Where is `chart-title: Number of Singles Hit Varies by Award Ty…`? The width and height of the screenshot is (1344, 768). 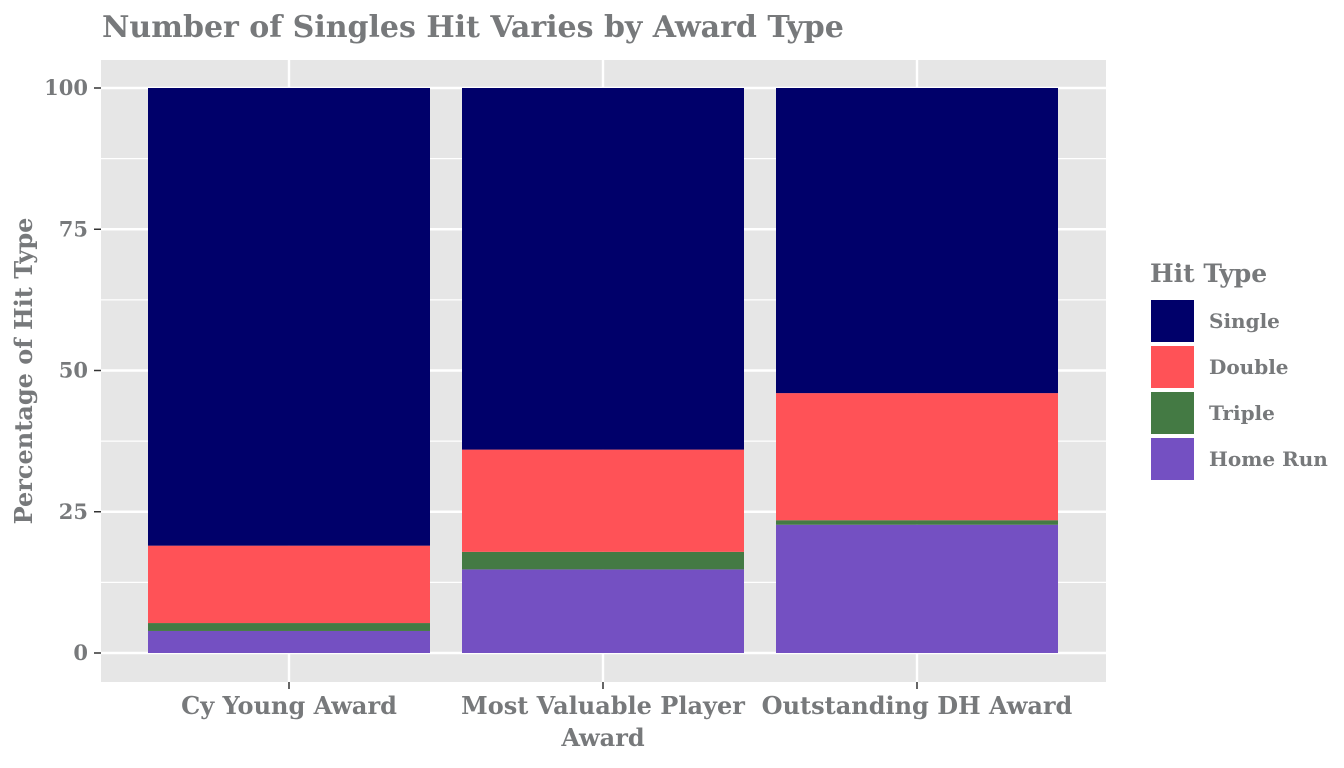
chart-title: Number of Singles Hit Varies by Award Ty… is located at coordinates (473, 27).